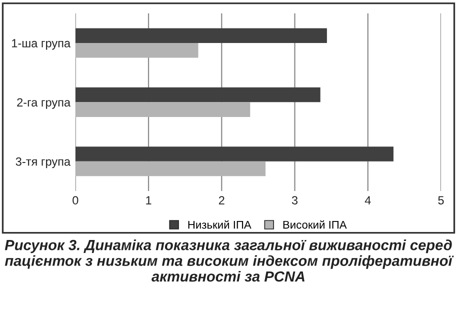 The image size is (457, 335). Describe the element at coordinates (441, 200) in the screenshot. I see `x-tick-label: 5` at that location.